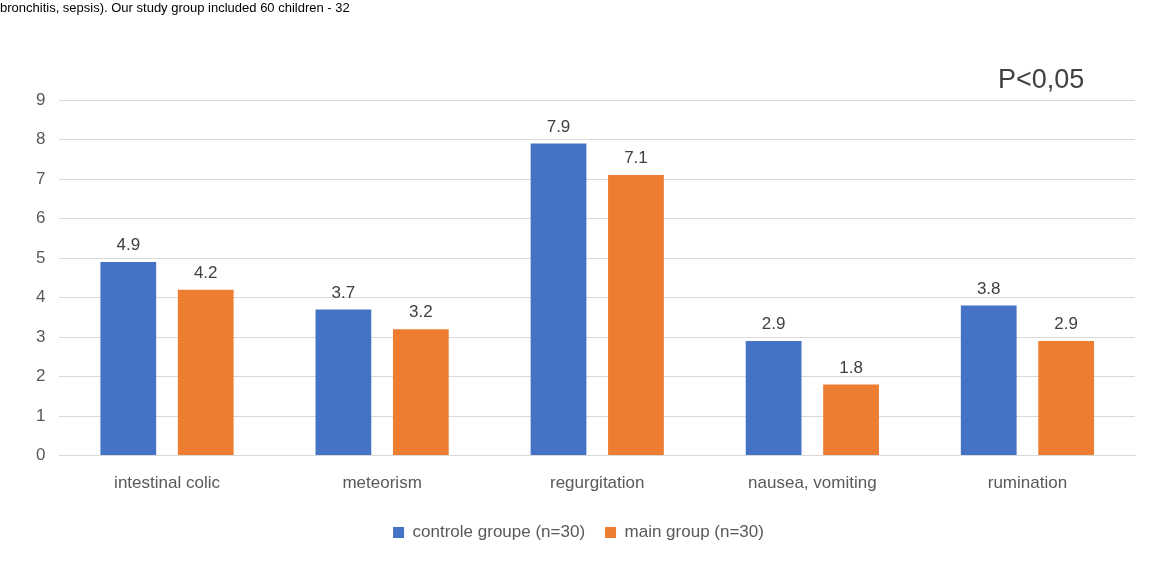 The image size is (1149, 571). Describe the element at coordinates (40, 455) in the screenshot. I see `y-tick-label: 0` at that location.